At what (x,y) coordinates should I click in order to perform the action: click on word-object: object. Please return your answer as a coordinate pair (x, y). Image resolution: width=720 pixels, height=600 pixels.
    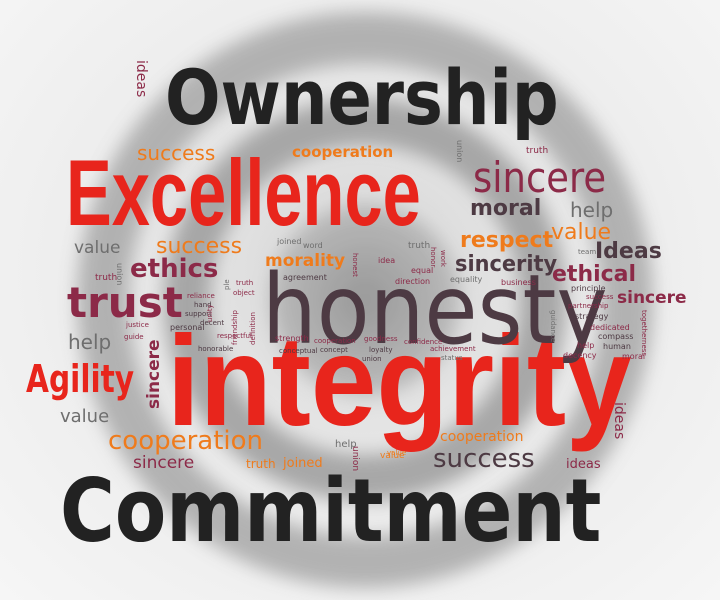
    Looking at the image, I should click on (244, 293).